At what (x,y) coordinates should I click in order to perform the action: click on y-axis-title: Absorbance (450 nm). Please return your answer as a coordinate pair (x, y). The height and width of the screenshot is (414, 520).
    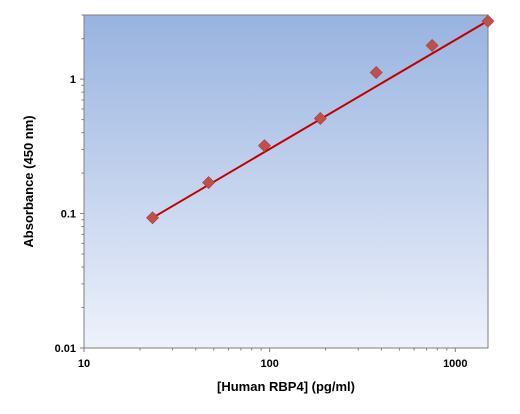
    Looking at the image, I should click on (28, 181).